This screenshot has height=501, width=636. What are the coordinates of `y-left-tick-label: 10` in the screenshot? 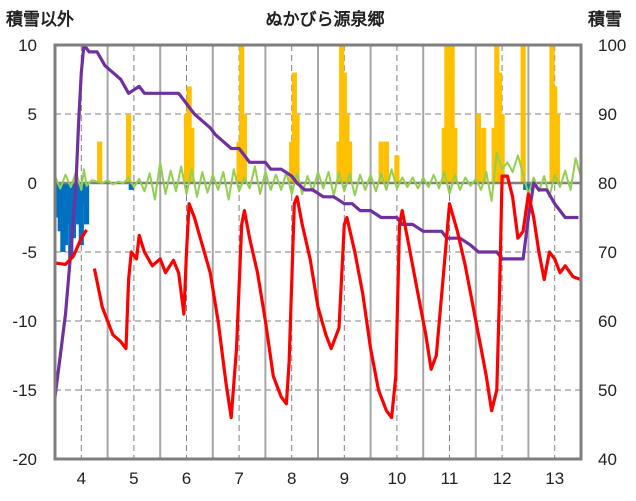 It's located at (27, 45).